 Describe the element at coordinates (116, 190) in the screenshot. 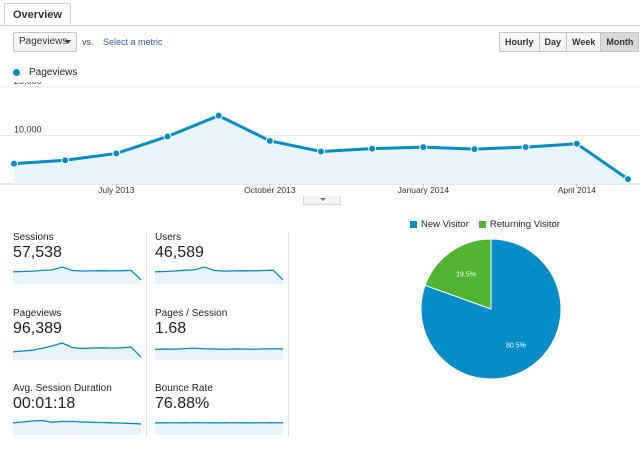

I see `x-tick-label: July 2013` at that location.